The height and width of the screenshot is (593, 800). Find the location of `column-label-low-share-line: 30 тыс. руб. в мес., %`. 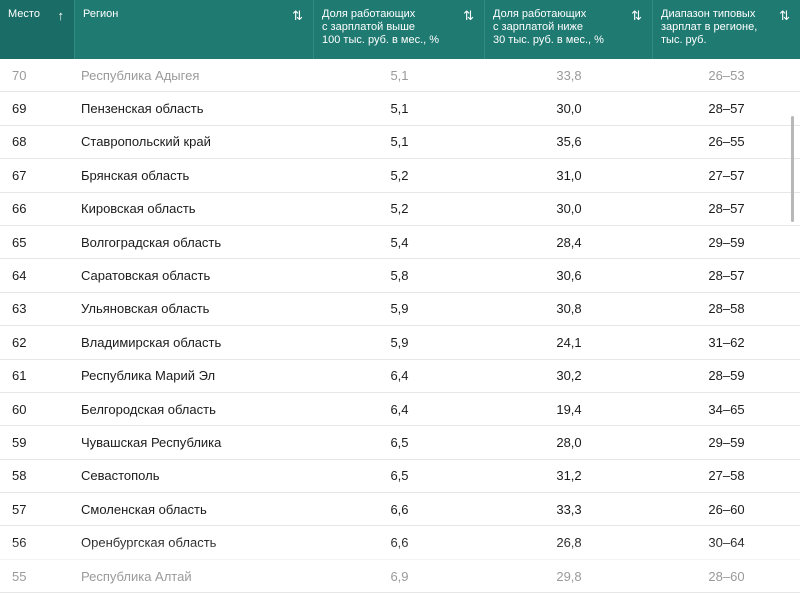

column-label-low-share-line: 30 тыс. руб. в мес., % is located at coordinates (548, 40).